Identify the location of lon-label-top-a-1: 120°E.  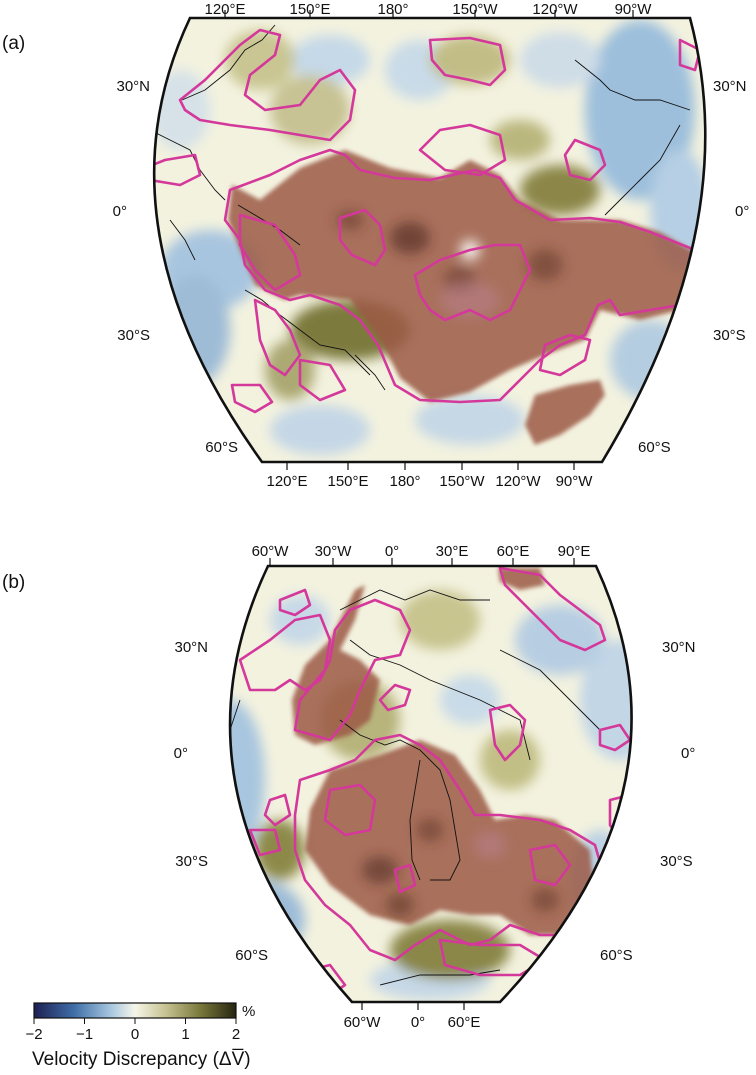
(224, 9).